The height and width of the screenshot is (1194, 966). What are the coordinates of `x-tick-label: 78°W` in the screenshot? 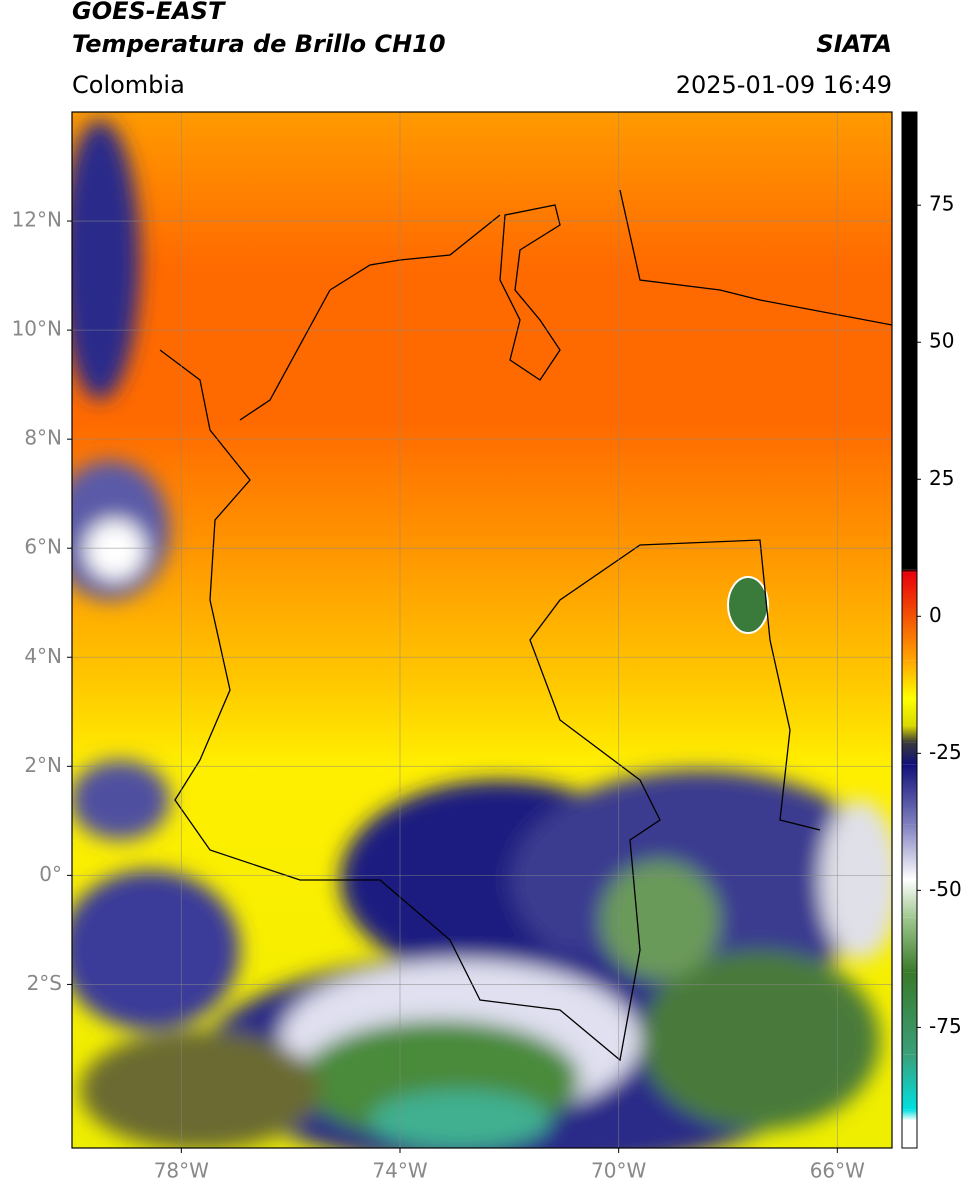 It's located at (181, 1171).